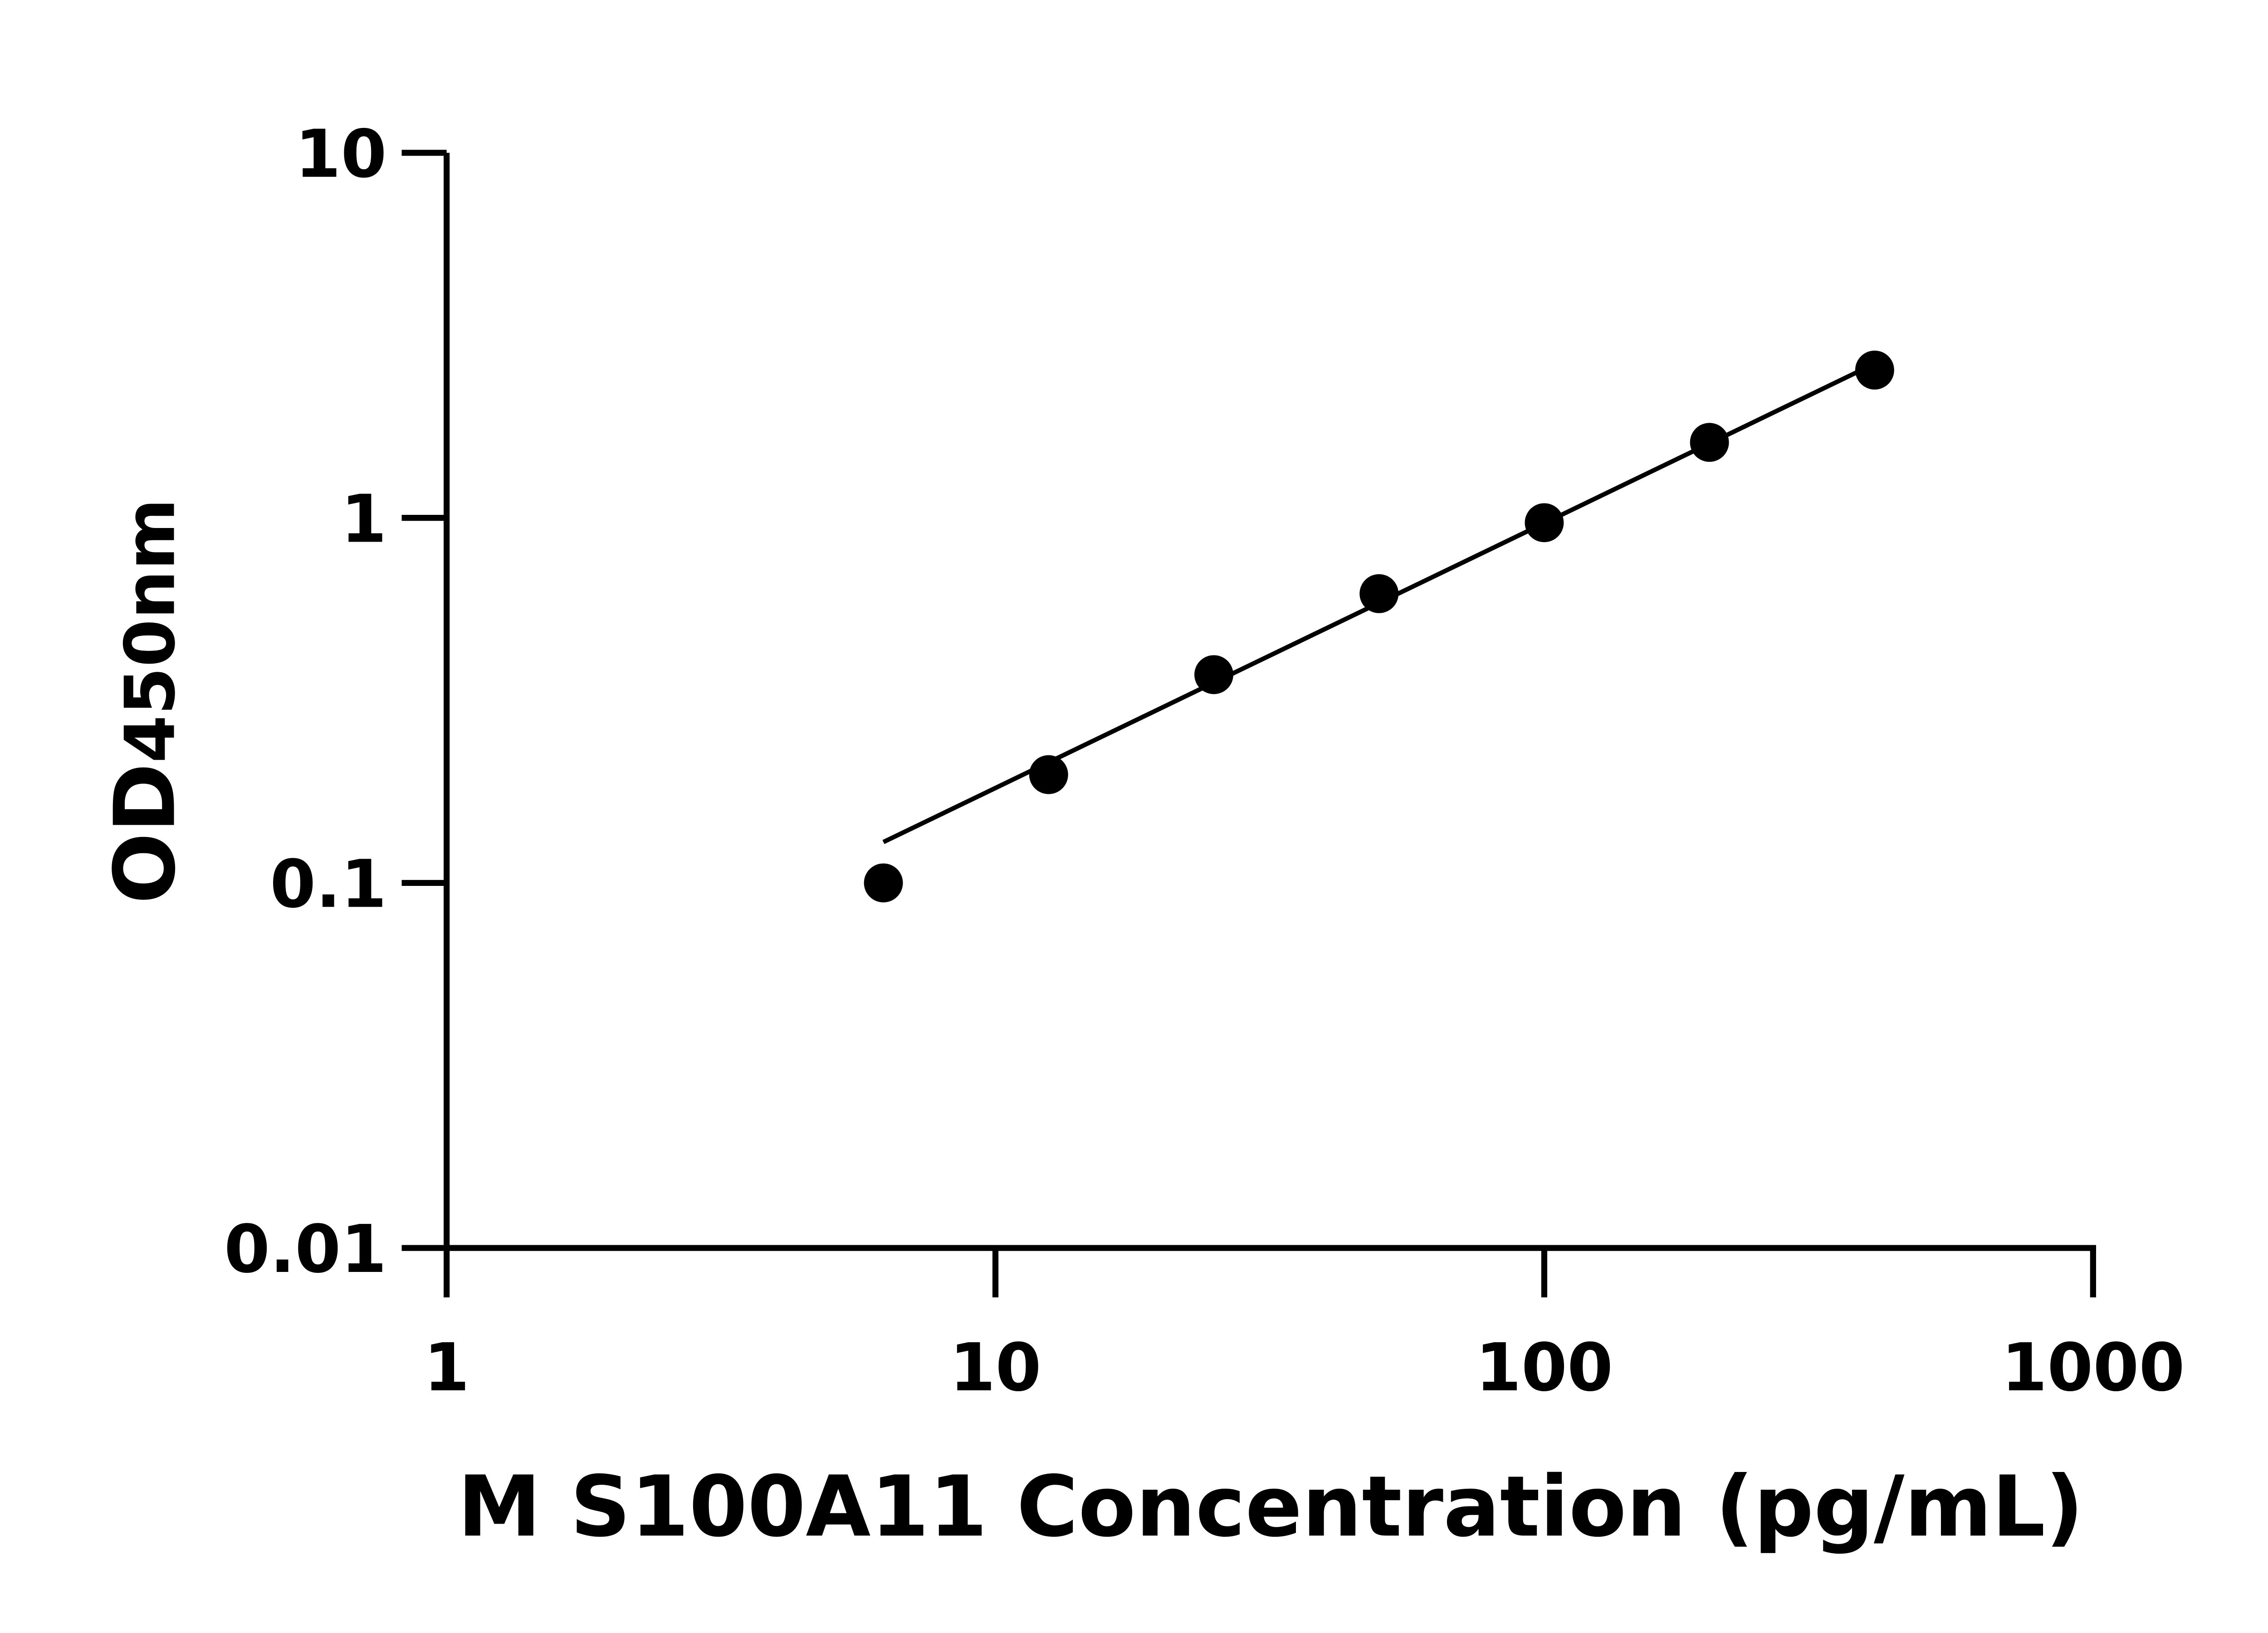 The width and height of the screenshot is (2268, 1633). I want to click on x-axis-label: M S100A11 Concentration (pg/mL), so click(1271, 1506).